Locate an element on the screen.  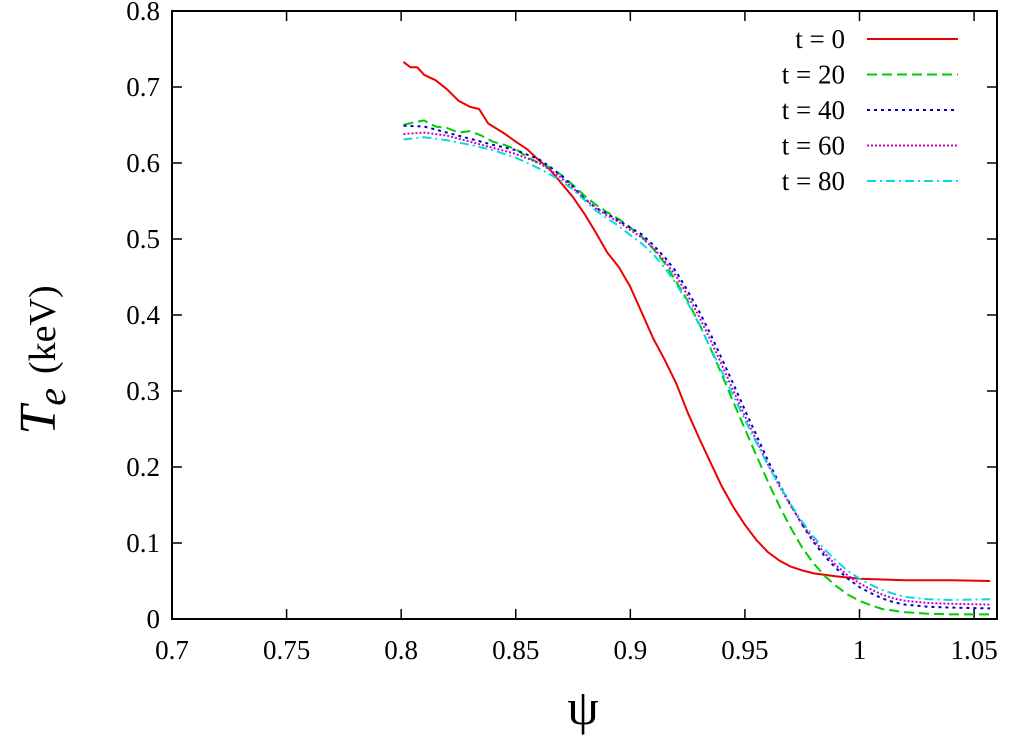
y-tick-label: 0.7 is located at coordinates (143, 87).